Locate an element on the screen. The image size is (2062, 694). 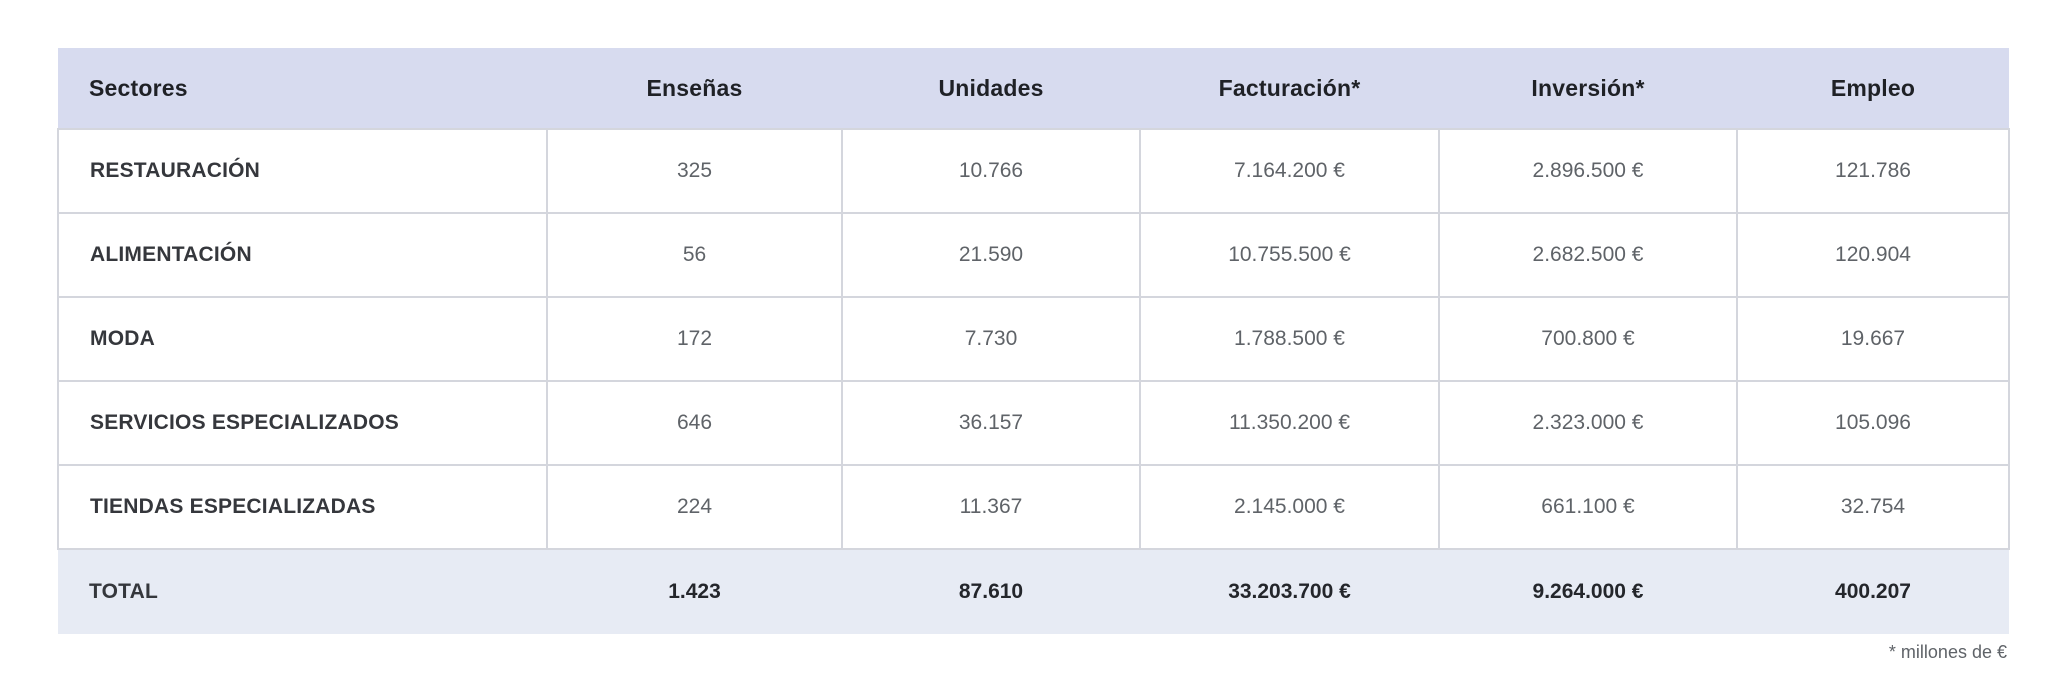
total-value-cell: 400.207 is located at coordinates (1873, 591).